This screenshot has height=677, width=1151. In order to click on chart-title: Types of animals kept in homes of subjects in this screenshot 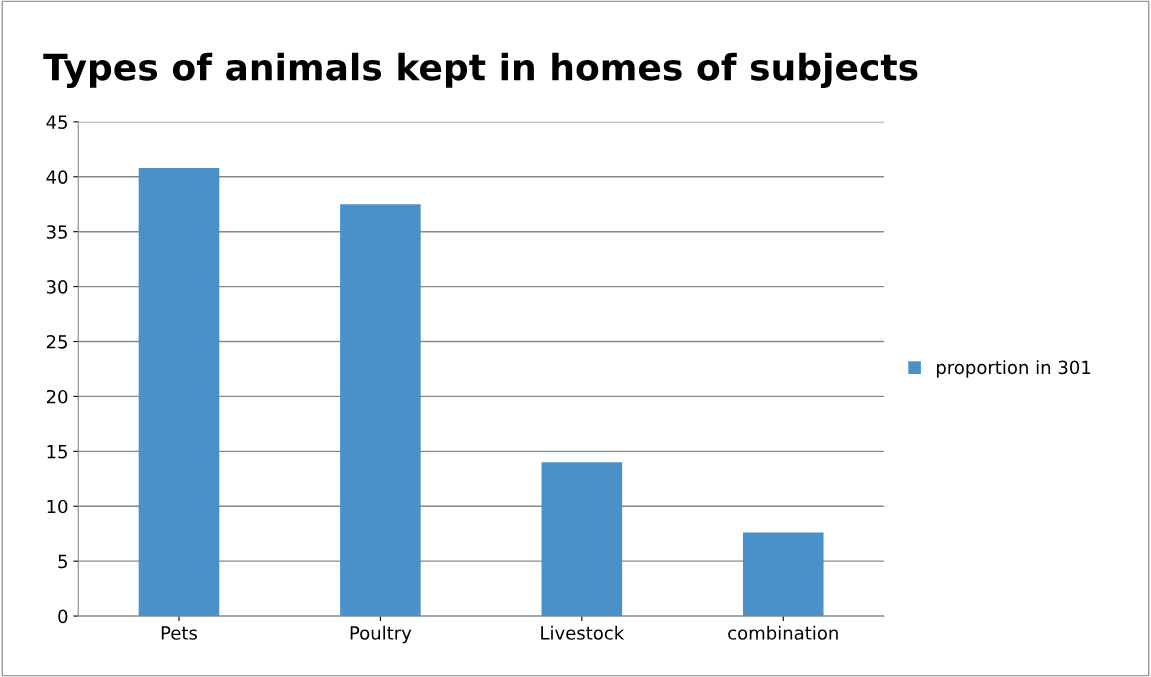, I will do `click(480, 70)`.